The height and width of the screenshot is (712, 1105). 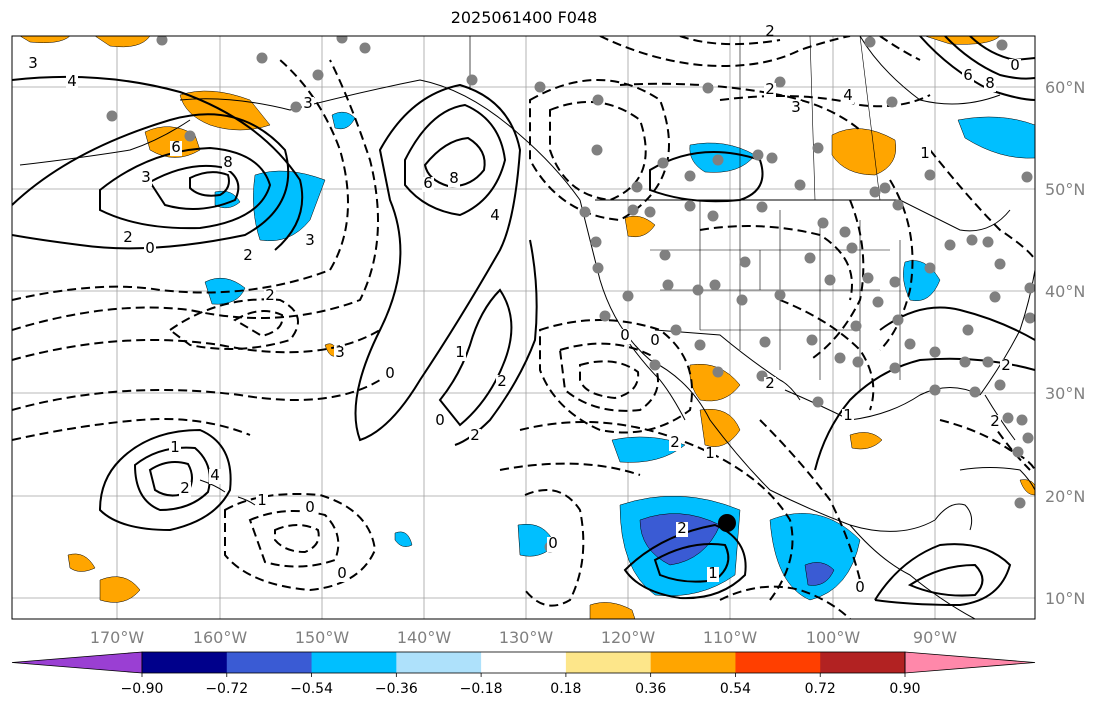 What do you see at coordinates (403, 539) in the screenshot?
I see `shade-blue-pac3` at bounding box center [403, 539].